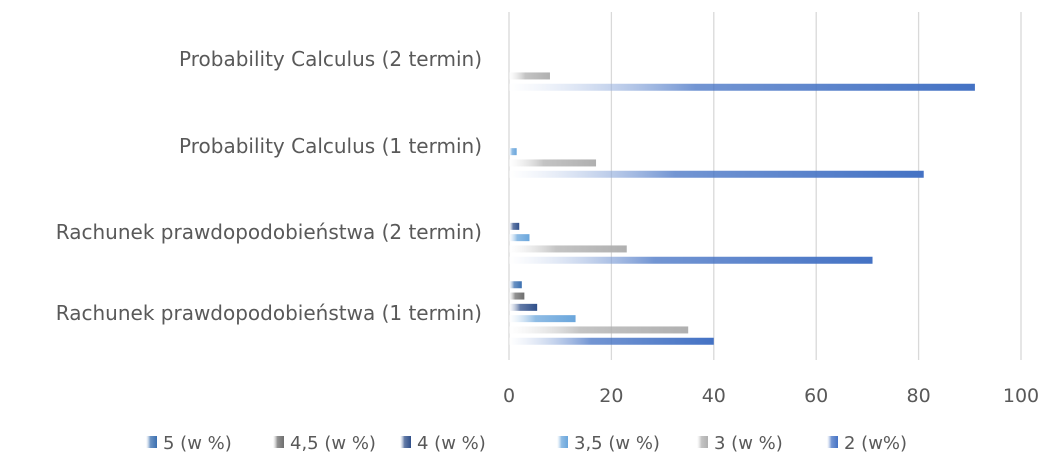 The image size is (1045, 462). Describe the element at coordinates (330, 146) in the screenshot. I see `category-label: Probability Calculus (1 termin)` at that location.